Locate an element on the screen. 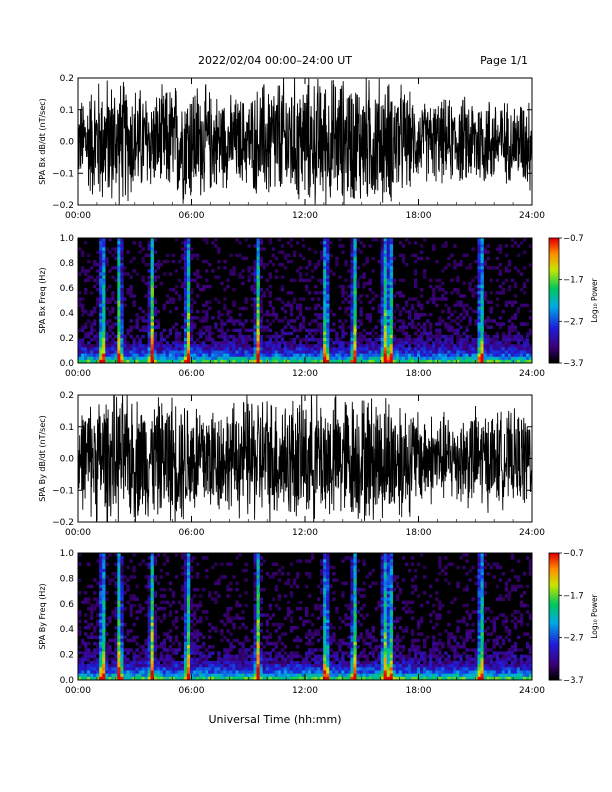 The width and height of the screenshot is (612, 792). y-axis-label: SPA By Freq (Hz) is located at coordinates (42, 616).